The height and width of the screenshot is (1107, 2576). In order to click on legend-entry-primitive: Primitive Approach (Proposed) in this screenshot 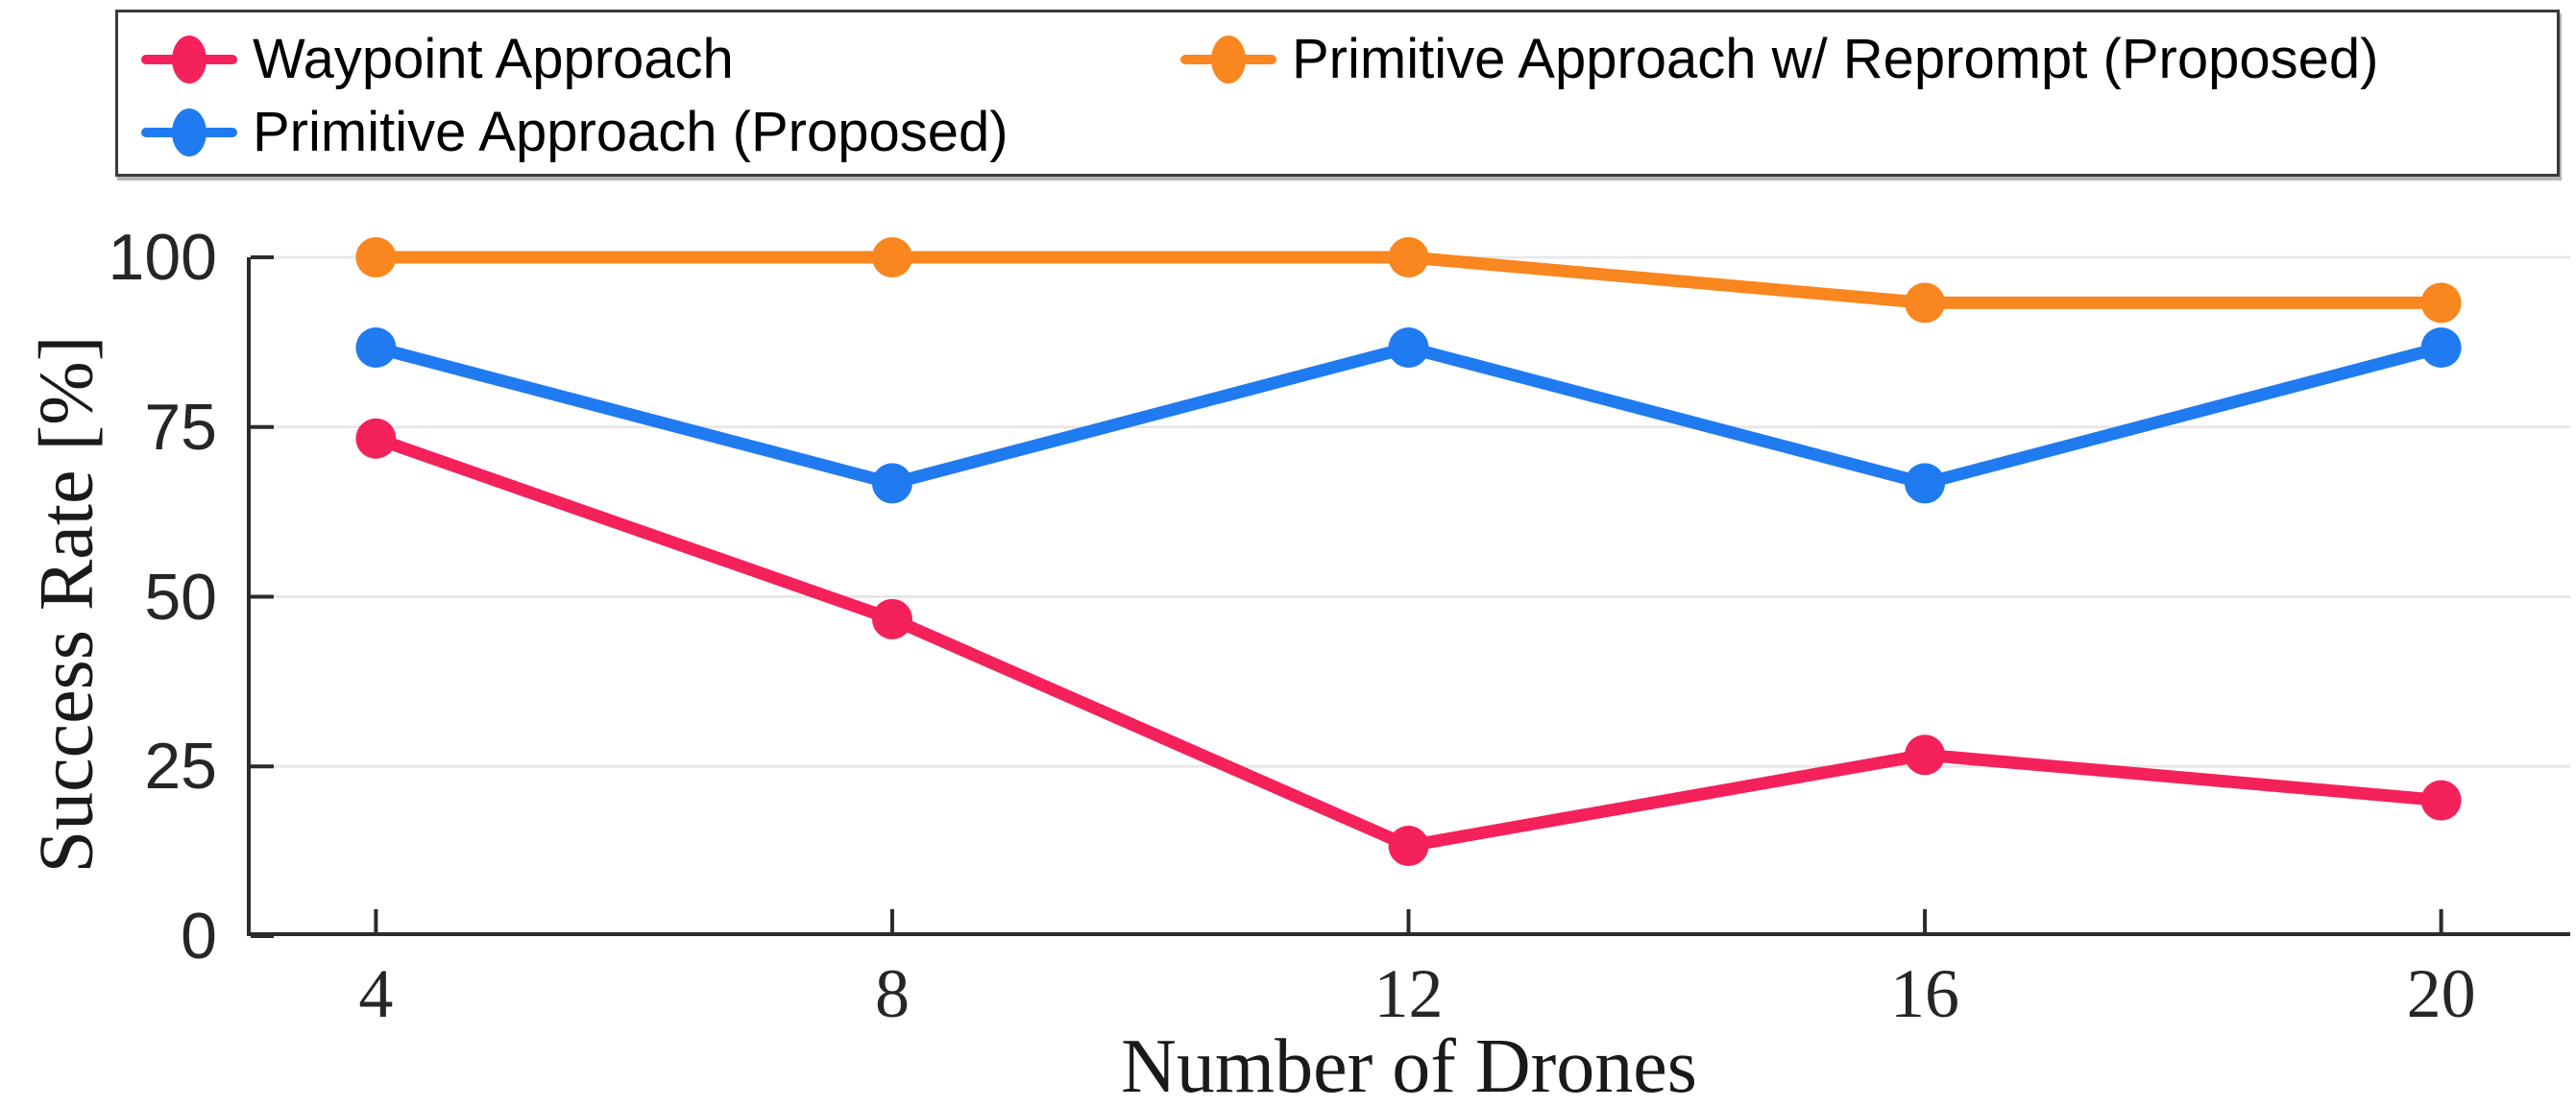, I will do `click(575, 132)`.